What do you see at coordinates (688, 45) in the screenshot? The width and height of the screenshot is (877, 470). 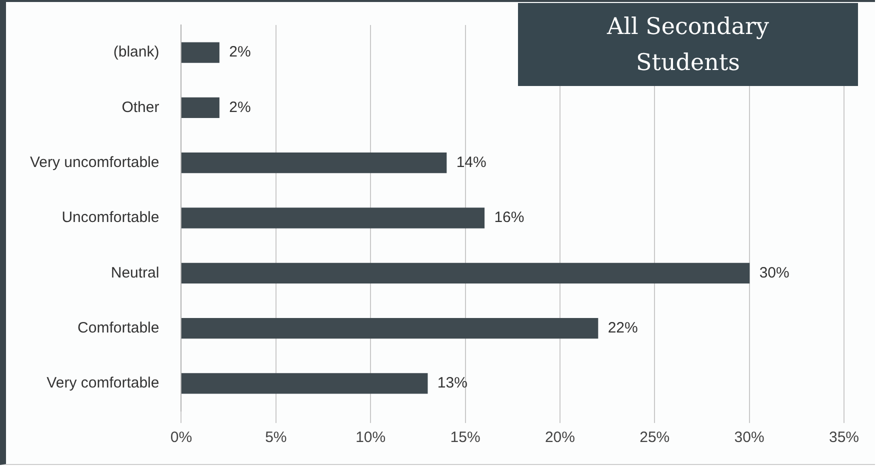 I see `chart-title: All Secondary Students` at bounding box center [688, 45].